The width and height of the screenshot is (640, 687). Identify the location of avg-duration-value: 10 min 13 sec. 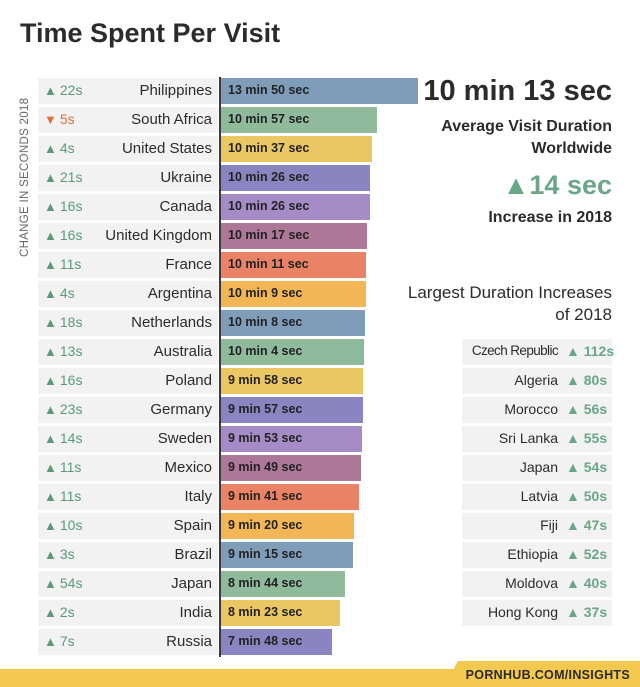
(517, 91).